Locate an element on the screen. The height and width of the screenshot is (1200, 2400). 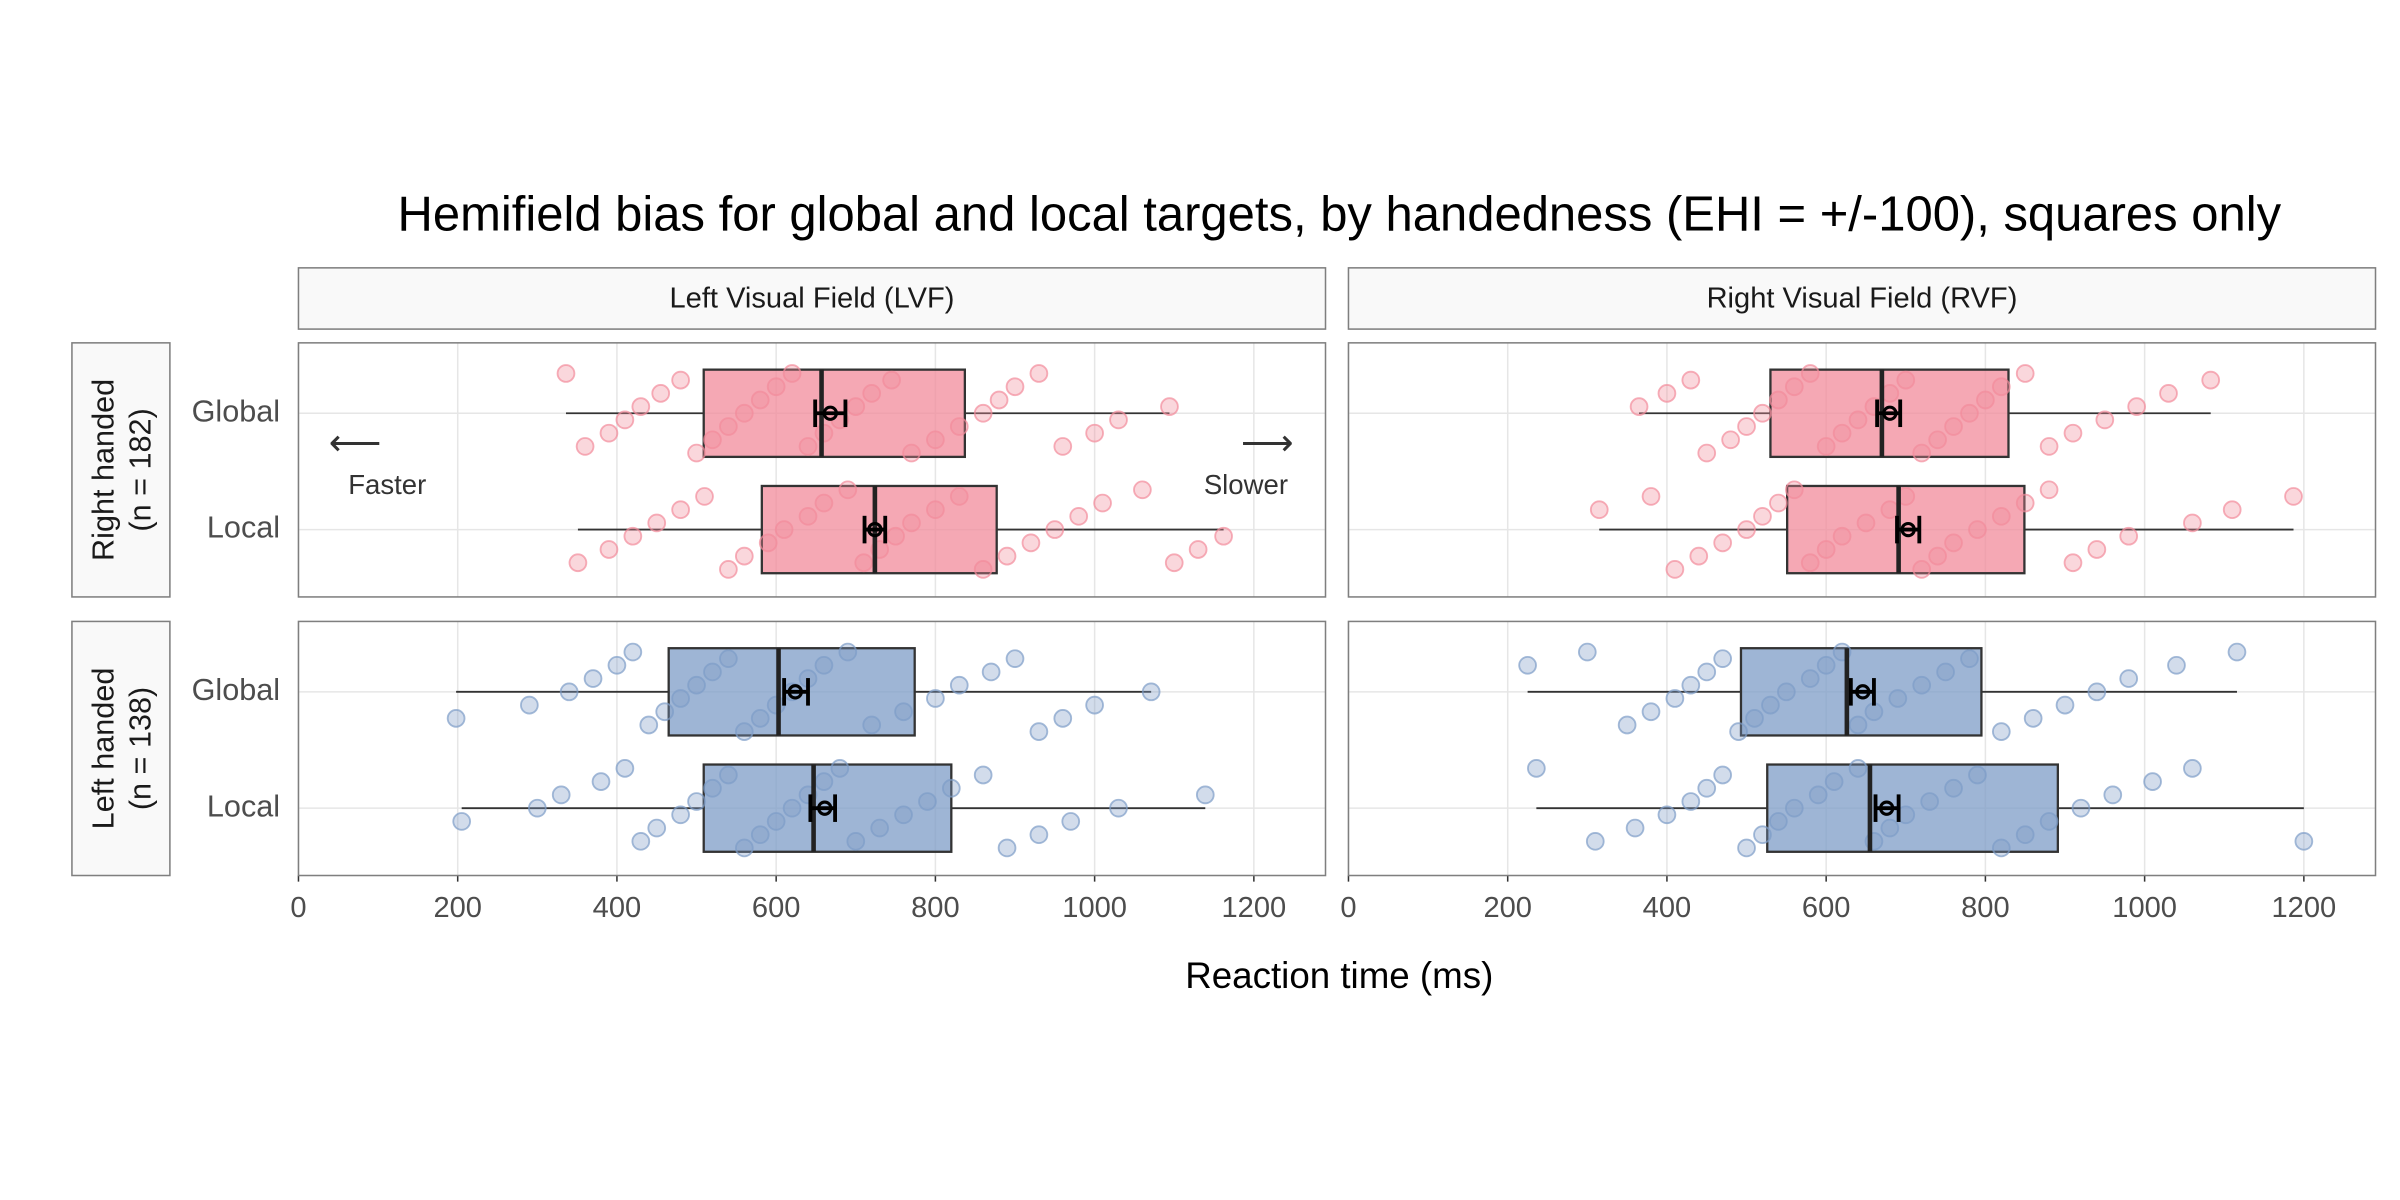
y-tick-label: Local is located at coordinates (243, 806).